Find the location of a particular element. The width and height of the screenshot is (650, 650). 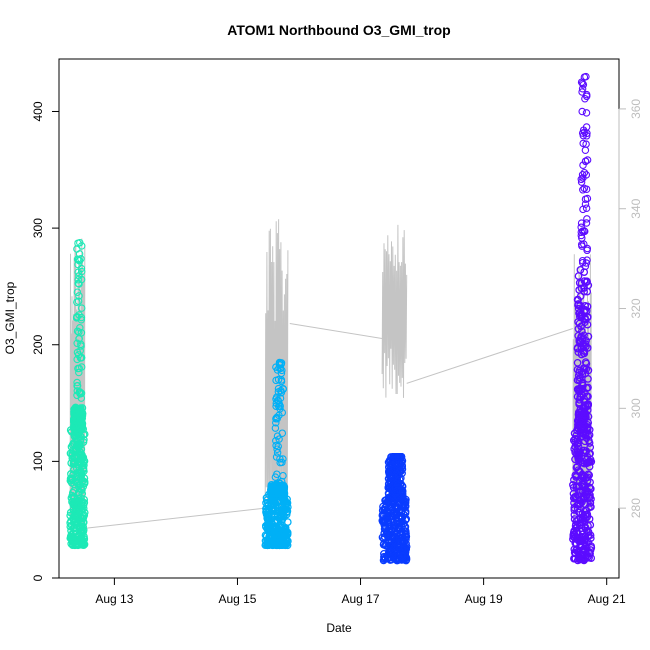

chart-title: ATOM1 Northbound O3_GMI_trop is located at coordinates (338, 30).